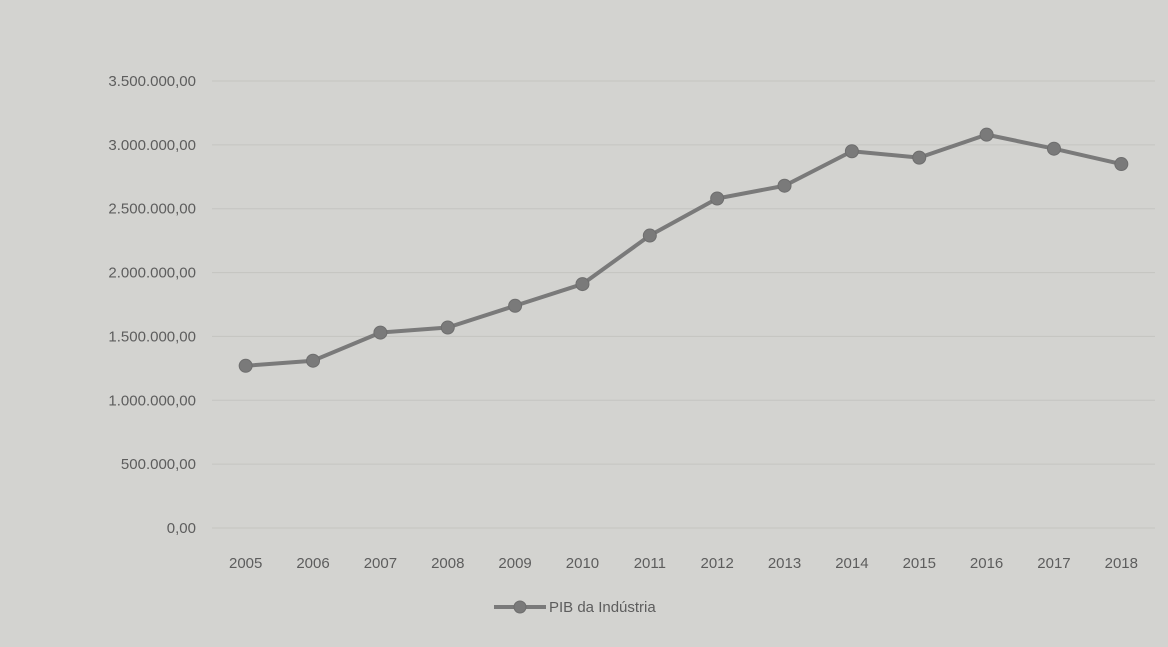 The width and height of the screenshot is (1168, 647). Describe the element at coordinates (986, 563) in the screenshot. I see `x-tick-label: 2016` at that location.